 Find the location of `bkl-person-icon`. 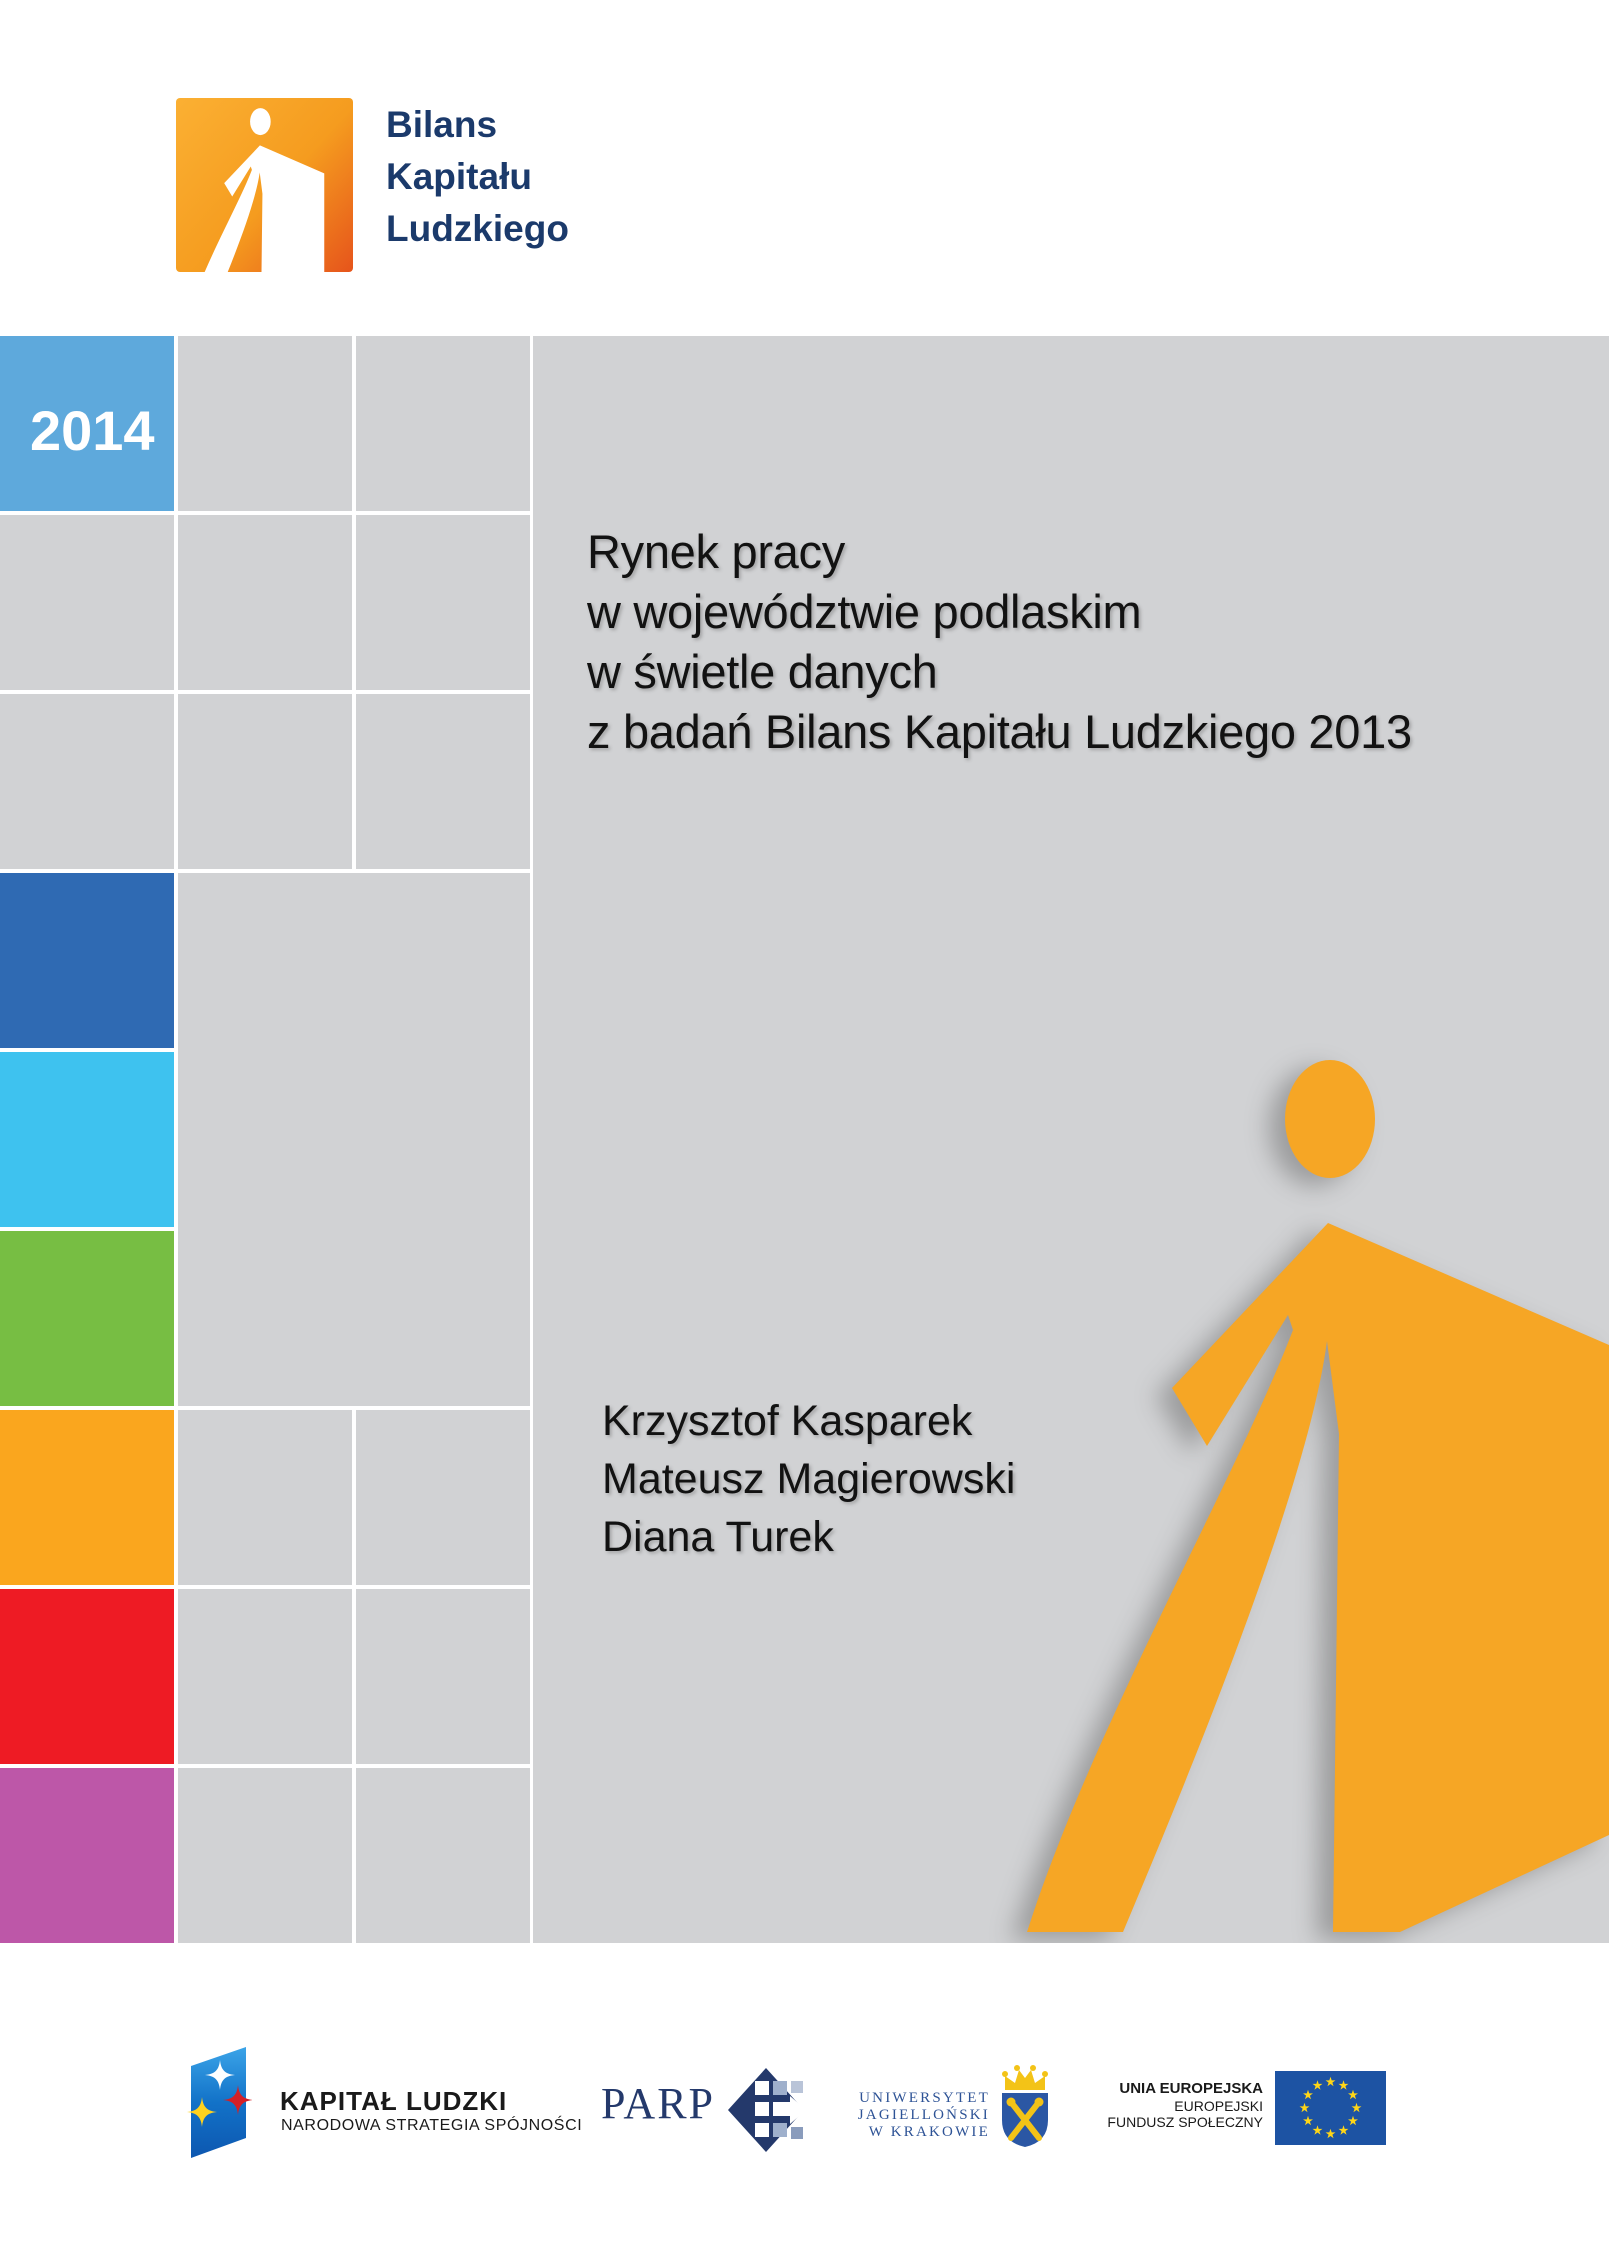

bkl-person-icon is located at coordinates (258, 190).